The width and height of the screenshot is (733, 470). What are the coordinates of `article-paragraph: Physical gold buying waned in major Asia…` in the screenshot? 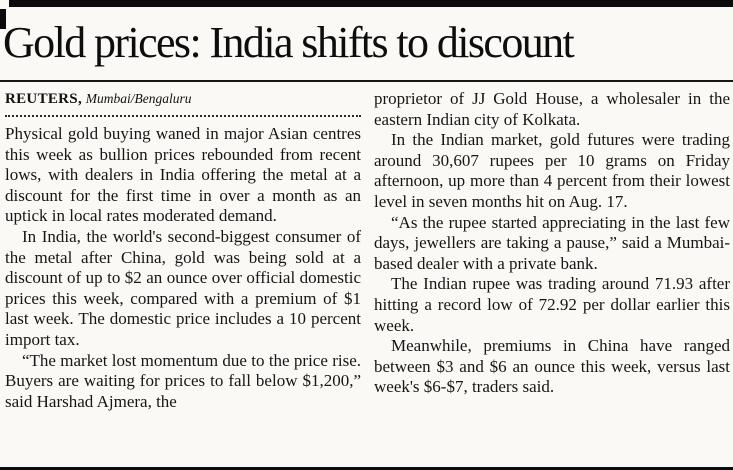 It's located at (183, 175).